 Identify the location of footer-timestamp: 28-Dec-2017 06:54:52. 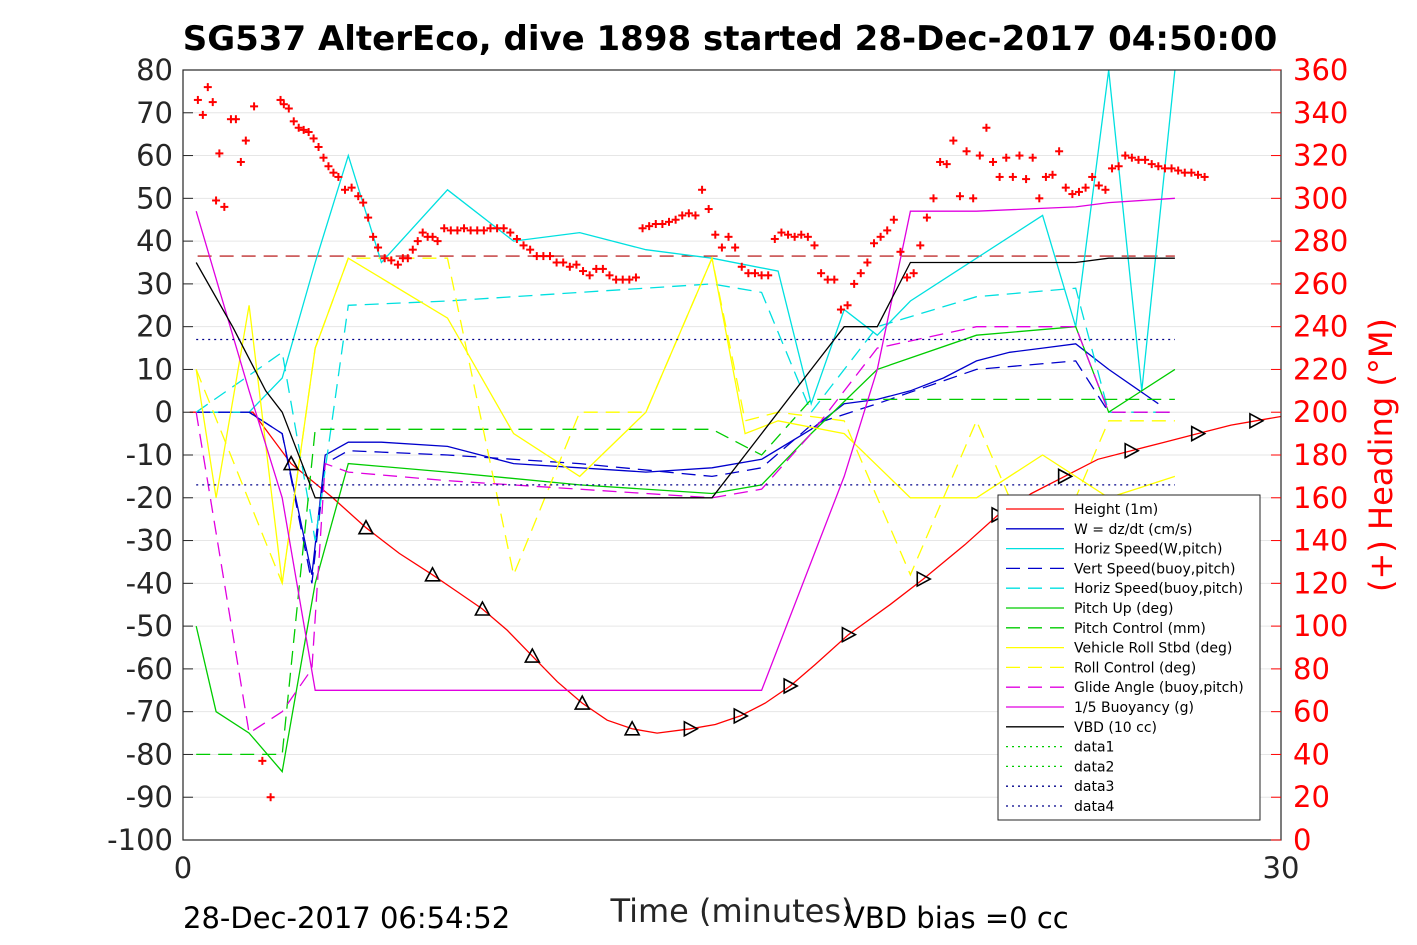
(346, 918).